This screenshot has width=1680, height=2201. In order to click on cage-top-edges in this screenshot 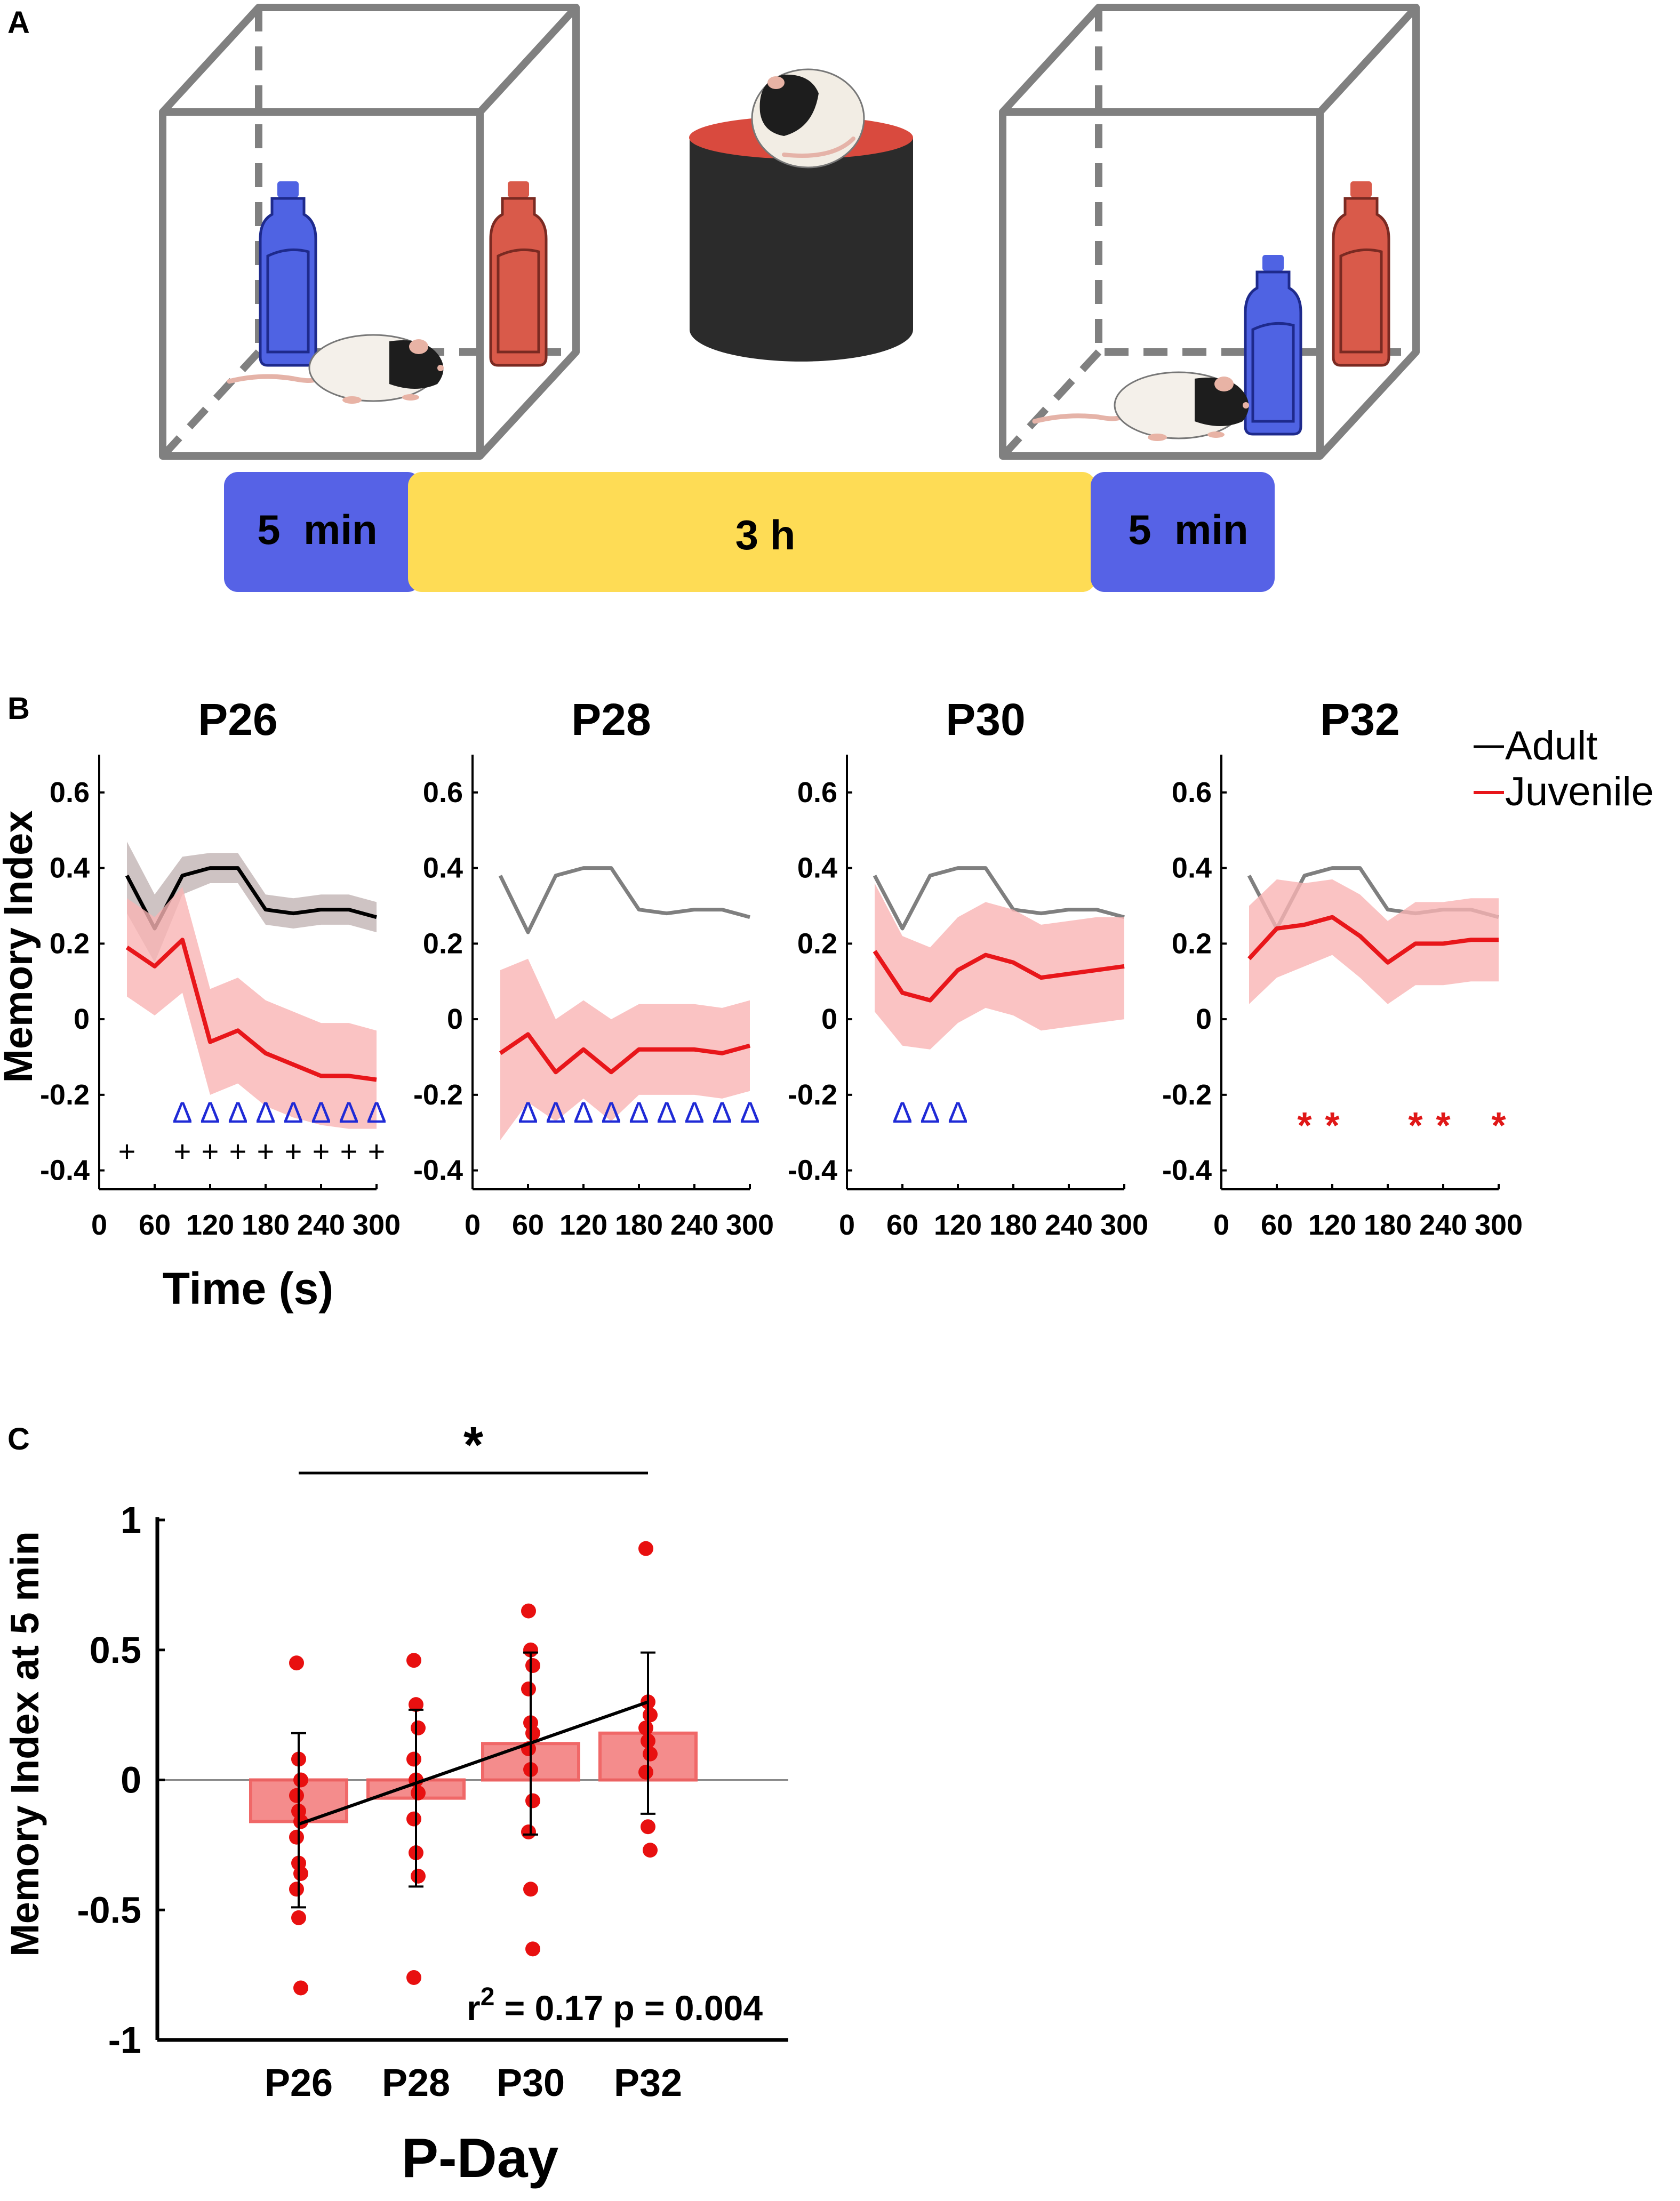, I will do `click(369, 231)`.